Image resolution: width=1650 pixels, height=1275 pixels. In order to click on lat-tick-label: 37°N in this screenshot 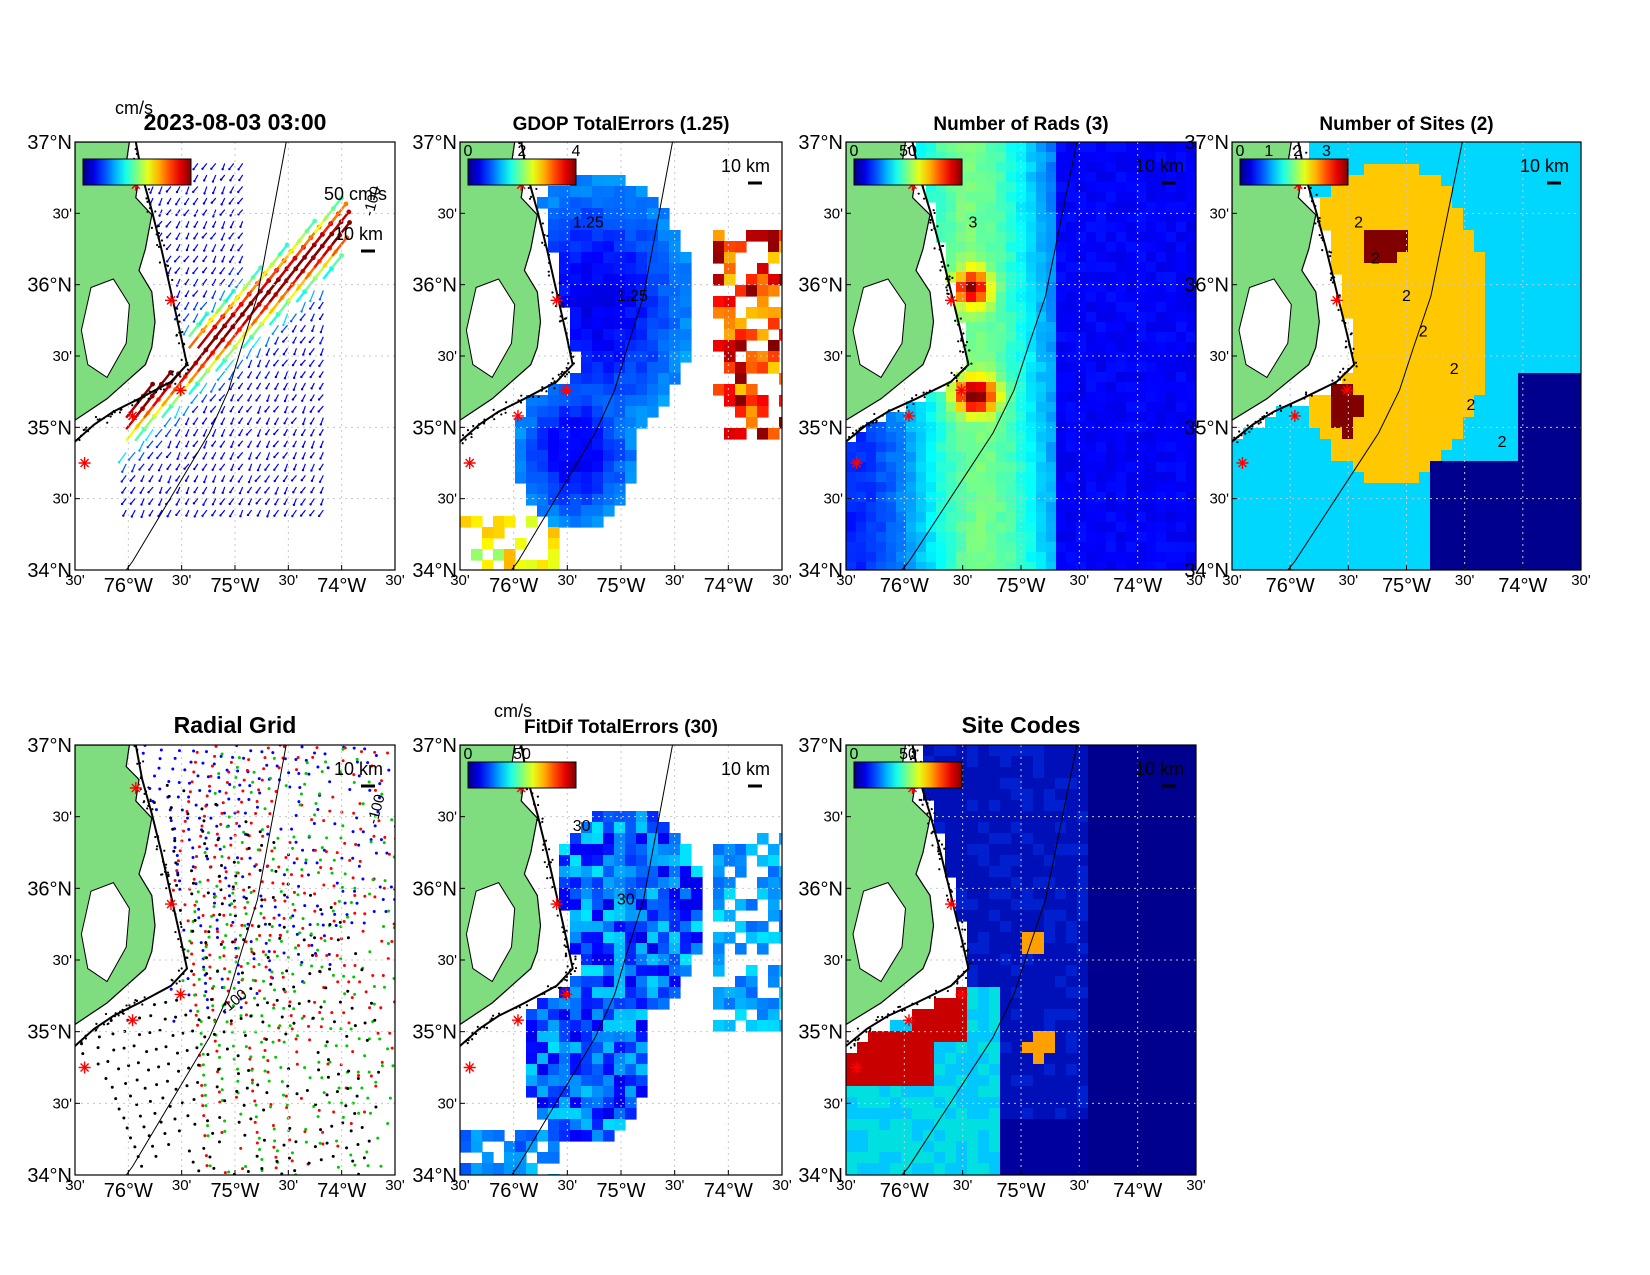, I will do `click(434, 143)`.